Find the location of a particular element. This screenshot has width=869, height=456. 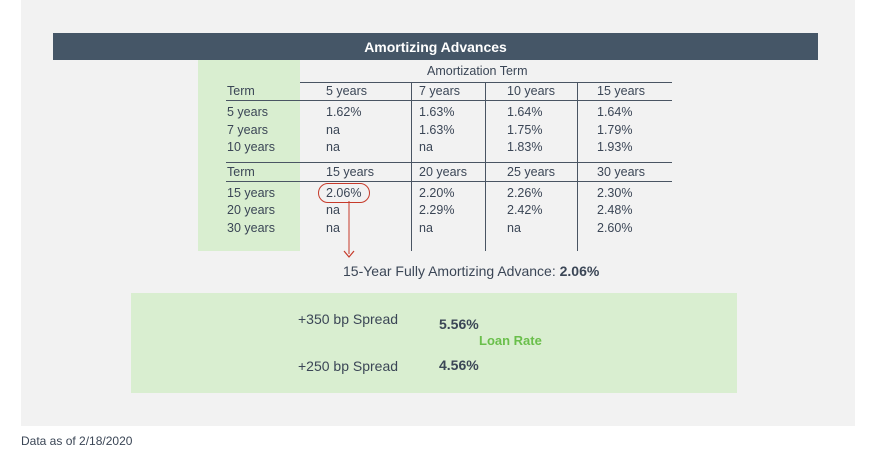

table1-row-term: 5 years is located at coordinates (247, 112).